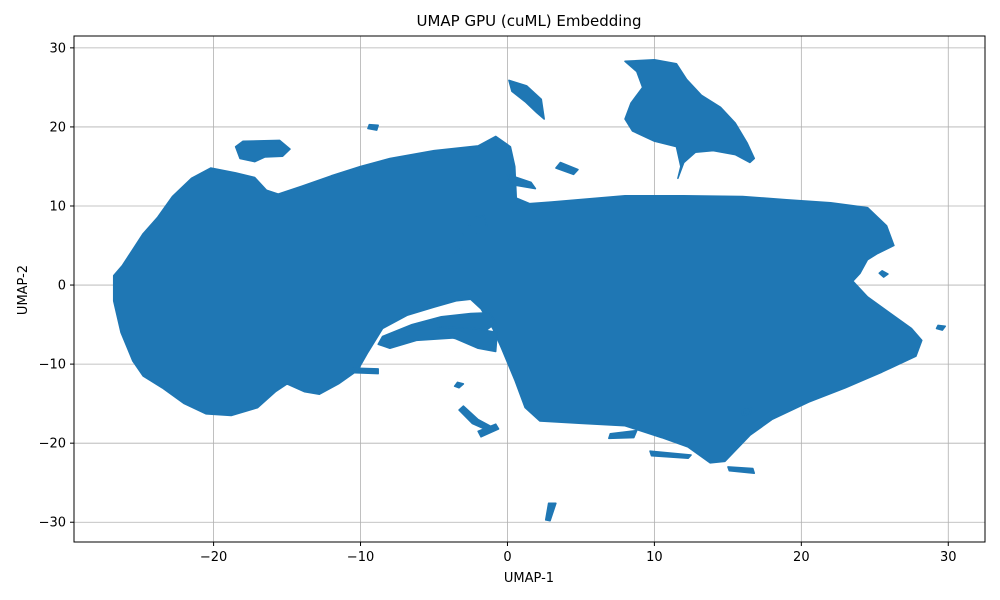 The width and height of the screenshot is (1000, 600). Describe the element at coordinates (507, 557) in the screenshot. I see `x-tick-label: 0` at that location.